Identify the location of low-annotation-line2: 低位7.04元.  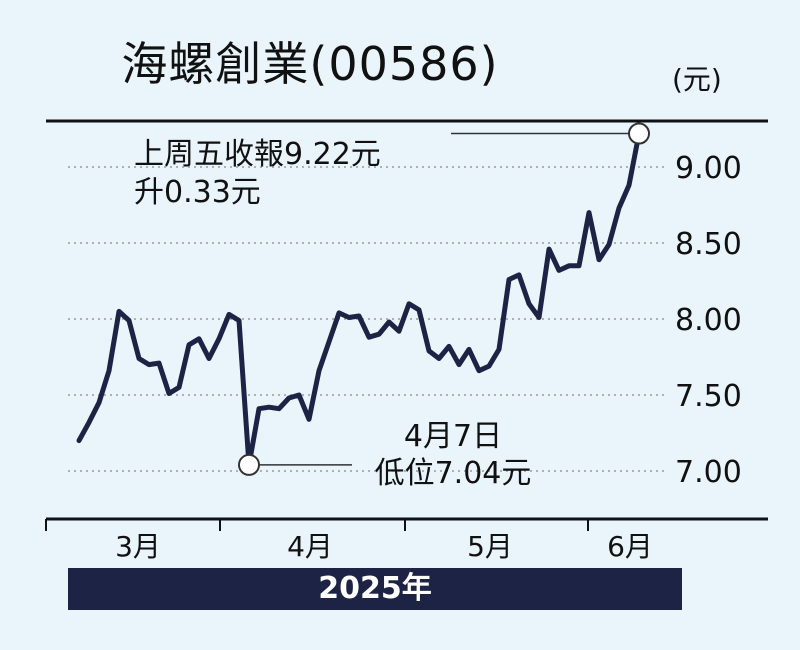
(453, 473).